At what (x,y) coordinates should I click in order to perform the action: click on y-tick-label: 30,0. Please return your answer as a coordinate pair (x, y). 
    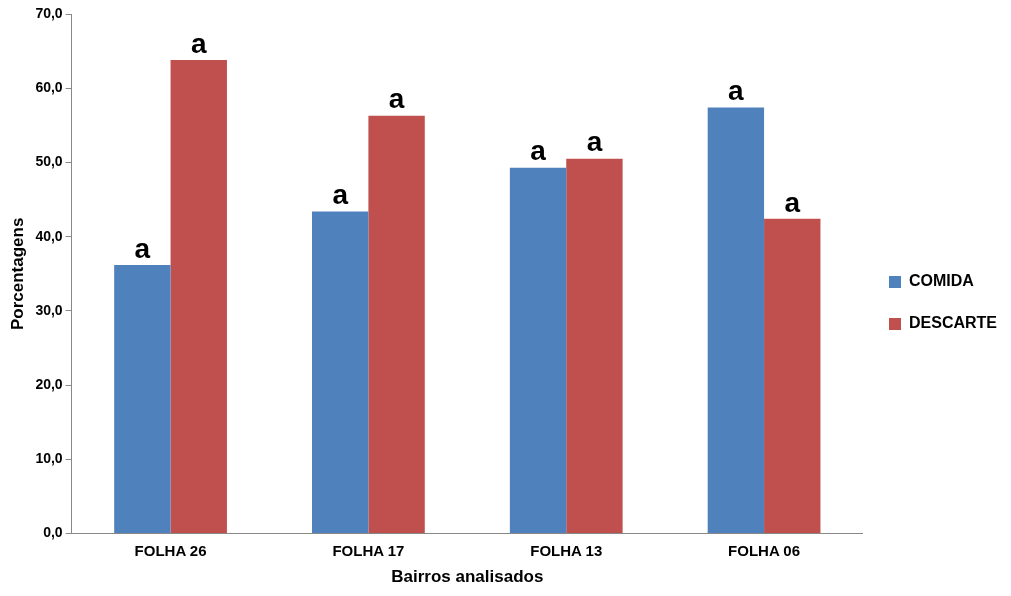
    Looking at the image, I should click on (49, 309).